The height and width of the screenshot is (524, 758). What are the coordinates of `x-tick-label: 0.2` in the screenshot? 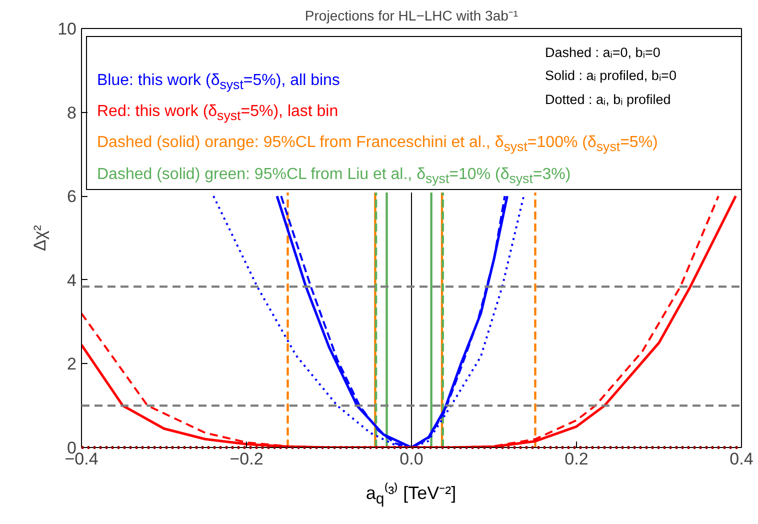 It's located at (576, 459).